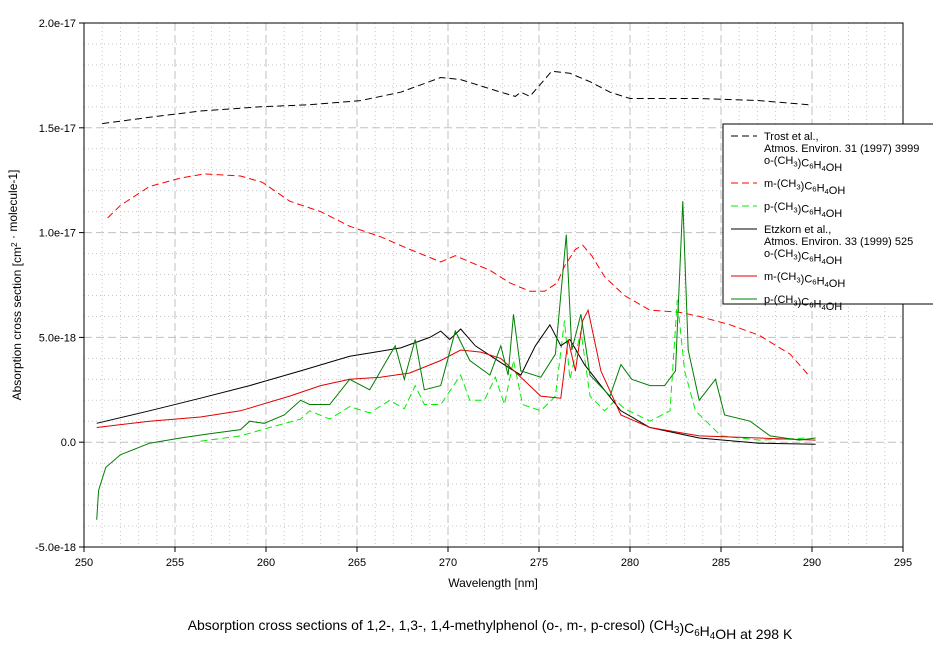 The width and height of the screenshot is (933, 647). Describe the element at coordinates (57, 338) in the screenshot. I see `y-tick-label: 5.0e-18` at that location.